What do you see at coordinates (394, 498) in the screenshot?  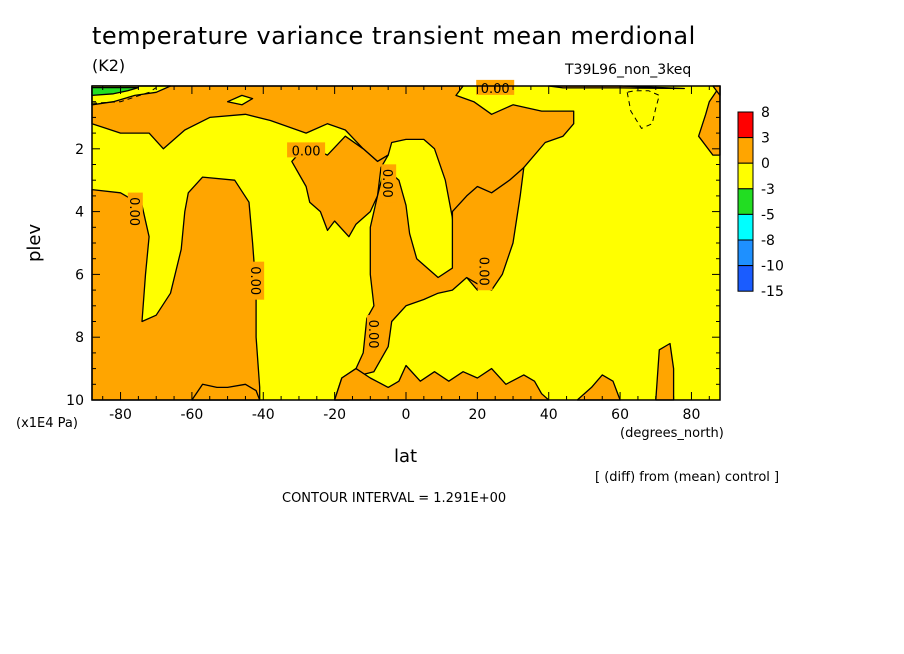 I see `contour-interval: CONTOUR INTERVAL = 1.291E+00` at bounding box center [394, 498].